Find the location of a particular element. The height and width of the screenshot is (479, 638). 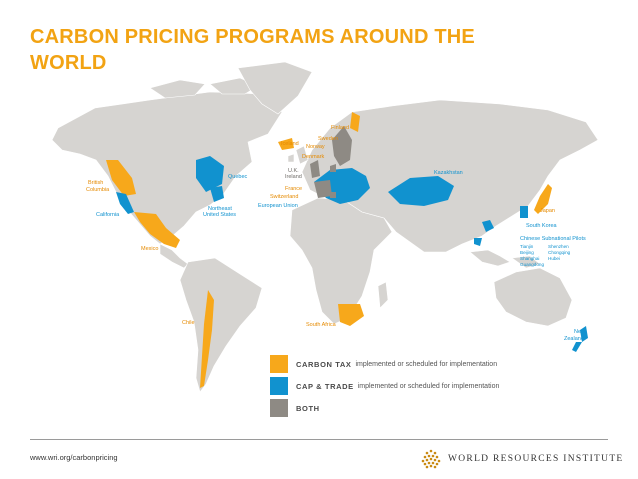

label-finland: Finland is located at coordinates (340, 128).